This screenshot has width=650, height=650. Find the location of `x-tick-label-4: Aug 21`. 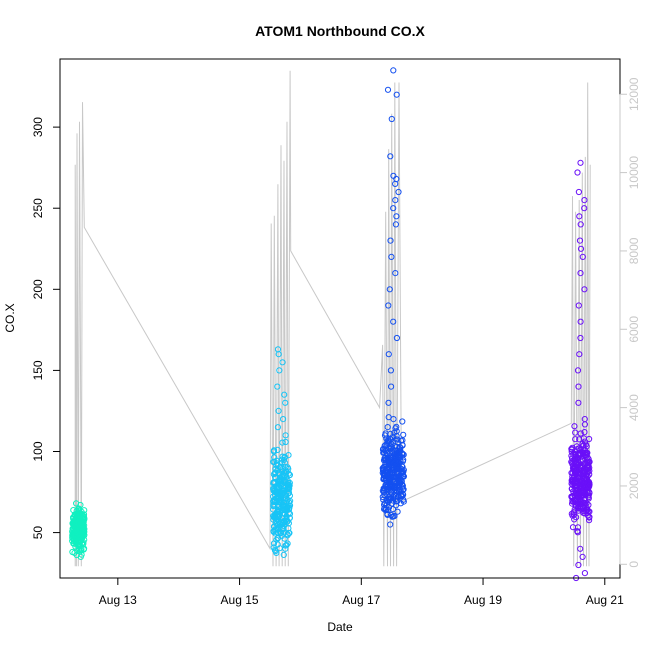

x-tick-label-4: Aug 21 is located at coordinates (605, 600).